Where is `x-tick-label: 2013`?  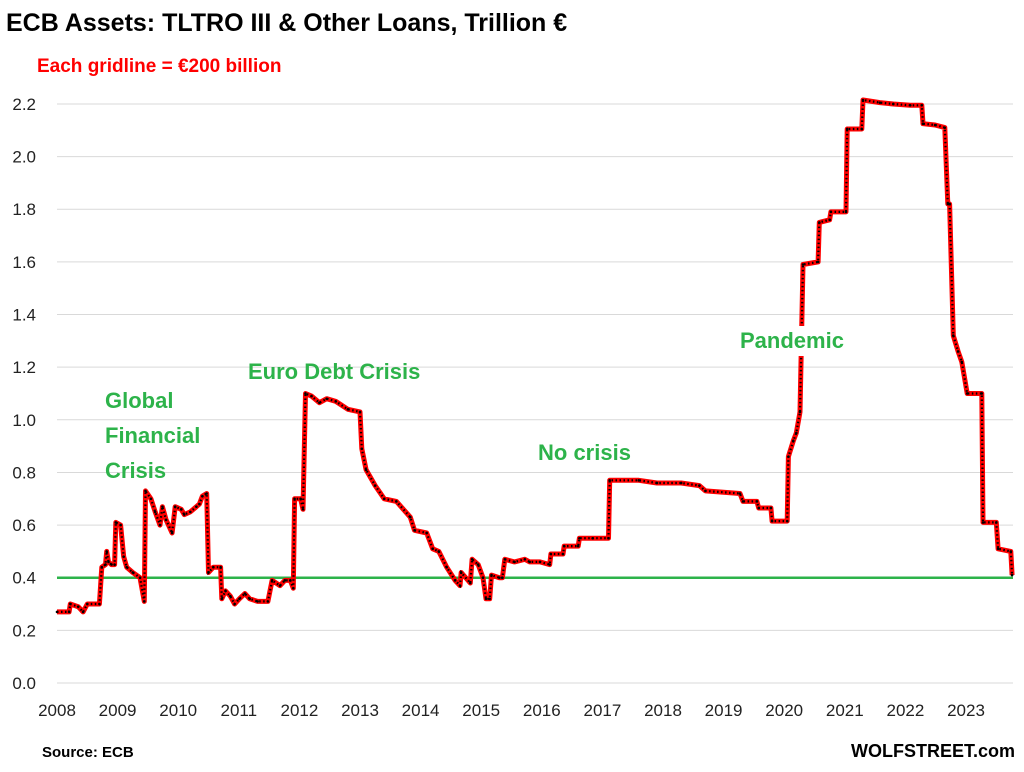 x-tick-label: 2013 is located at coordinates (360, 710).